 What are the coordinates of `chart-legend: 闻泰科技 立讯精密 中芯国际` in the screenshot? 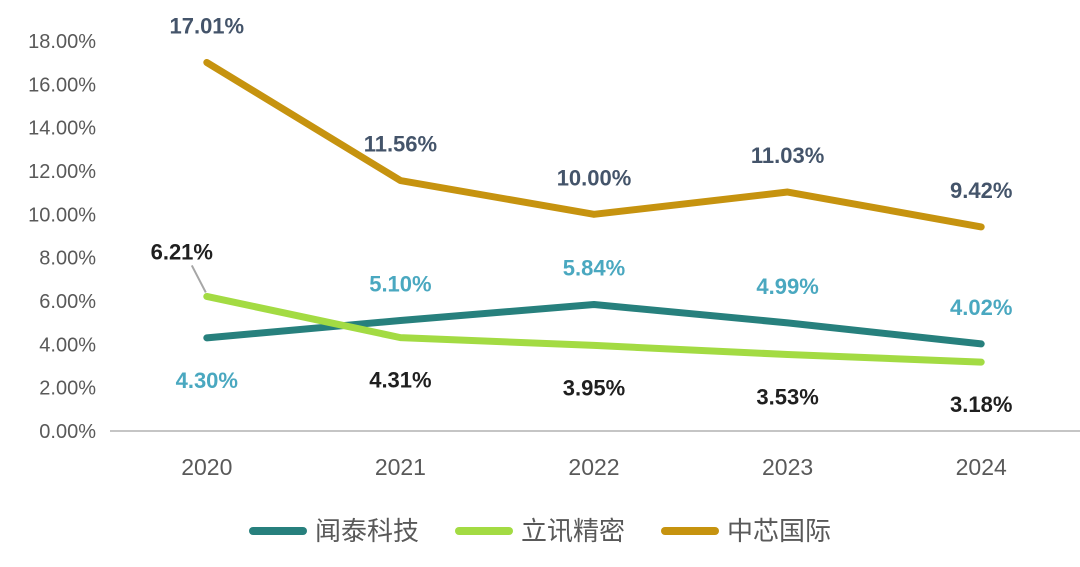 It's located at (540, 531).